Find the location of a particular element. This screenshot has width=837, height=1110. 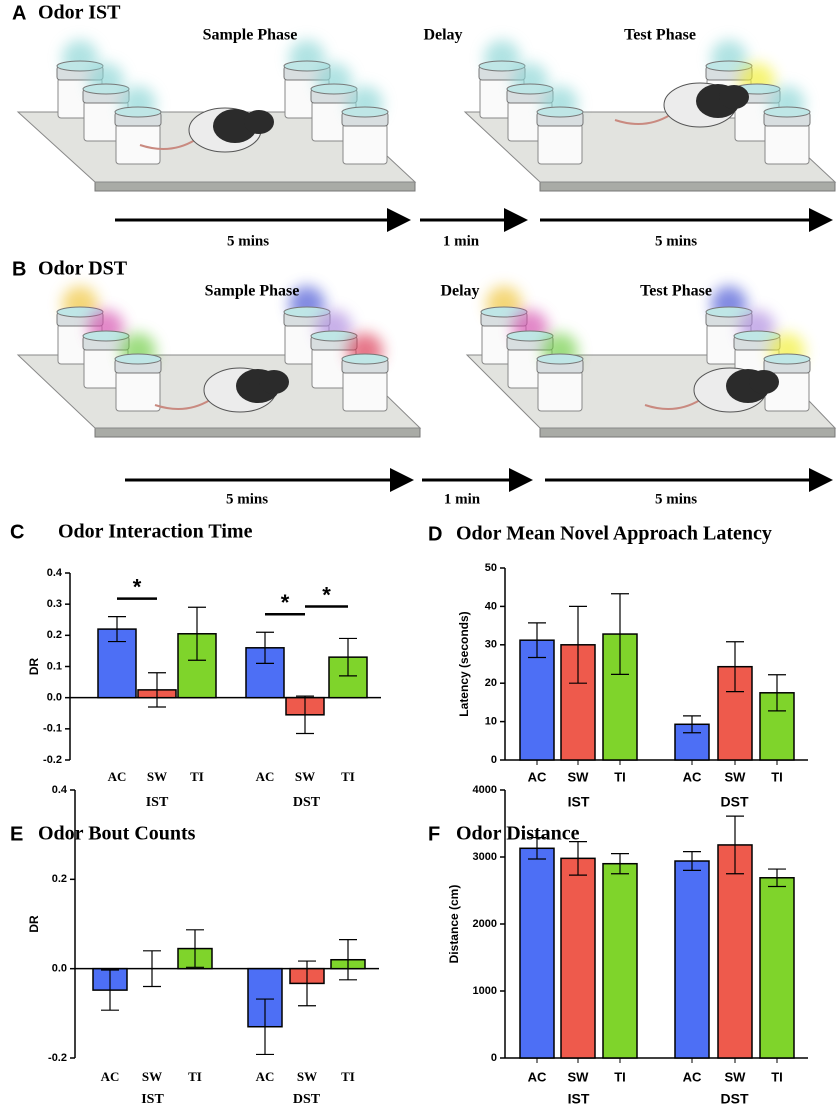

y-tick-label: 4000 is located at coordinates (485, 790).